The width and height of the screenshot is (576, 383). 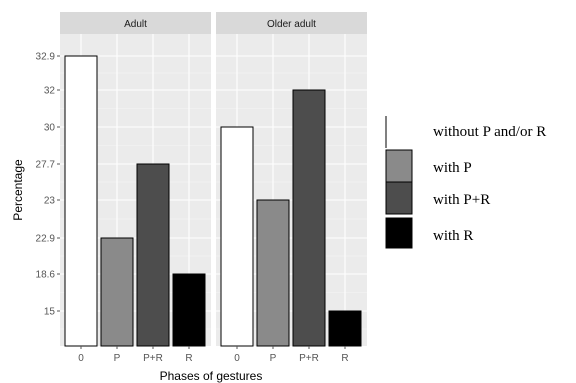 I want to click on bar-adult-pplusr, so click(x=153, y=255).